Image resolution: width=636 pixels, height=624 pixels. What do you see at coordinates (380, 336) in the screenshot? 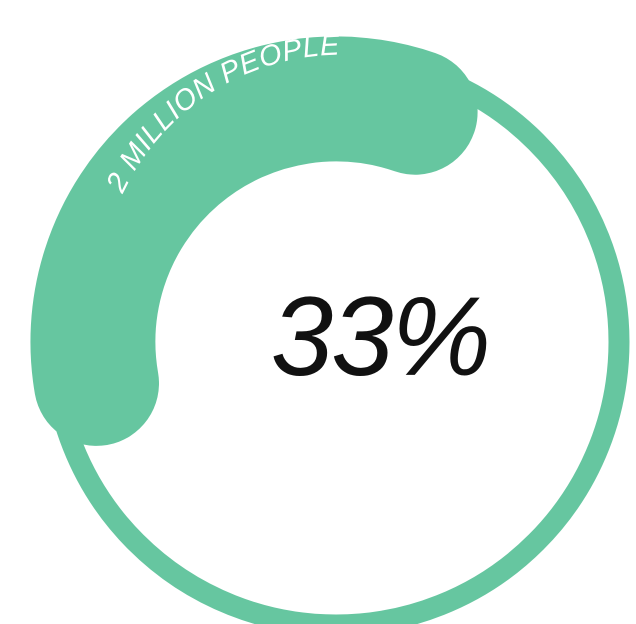
I see `percent-value: 33%` at bounding box center [380, 336].